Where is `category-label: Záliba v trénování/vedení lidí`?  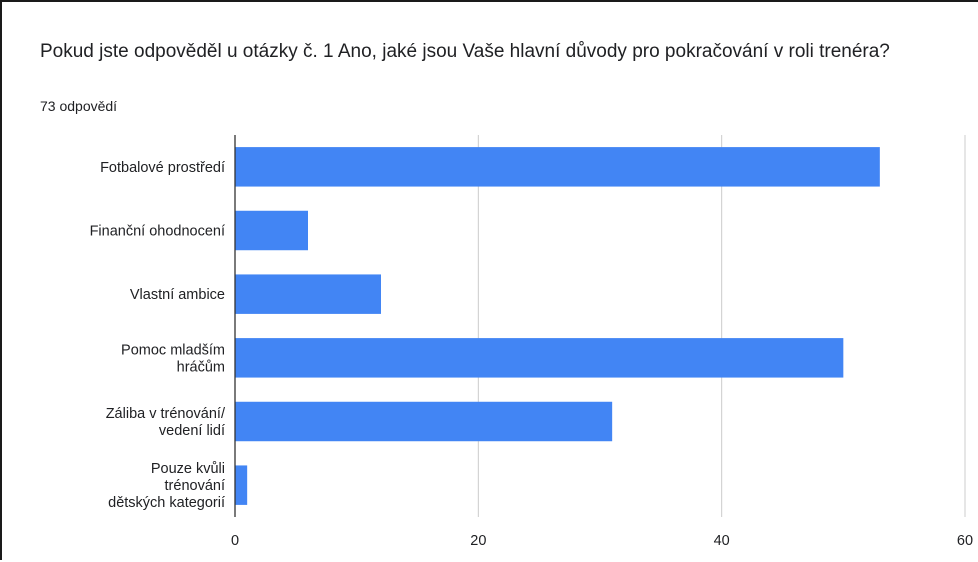 category-label: Záliba v trénování/vedení lidí is located at coordinates (166, 422).